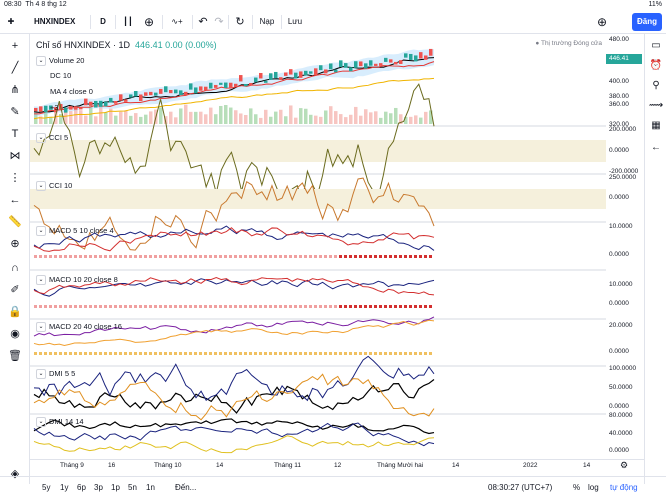  I want to click on auto-toggle: tự động, so click(624, 487).